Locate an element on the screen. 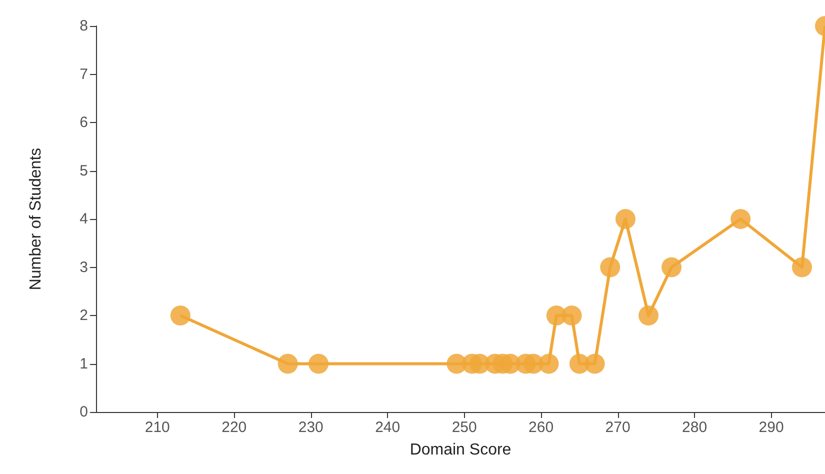  y-tick-label: 0 is located at coordinates (84, 412).